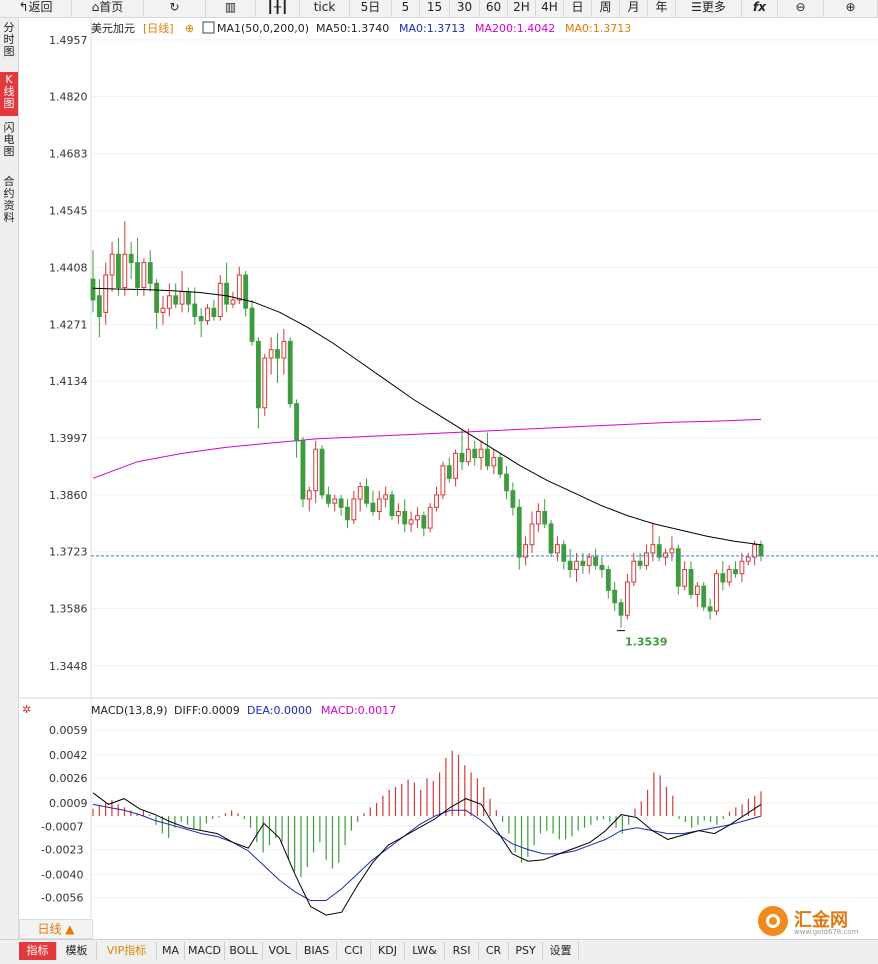  Describe the element at coordinates (352, 28) in the screenshot. I see `ma50-label: MA50:1.3740` at that location.